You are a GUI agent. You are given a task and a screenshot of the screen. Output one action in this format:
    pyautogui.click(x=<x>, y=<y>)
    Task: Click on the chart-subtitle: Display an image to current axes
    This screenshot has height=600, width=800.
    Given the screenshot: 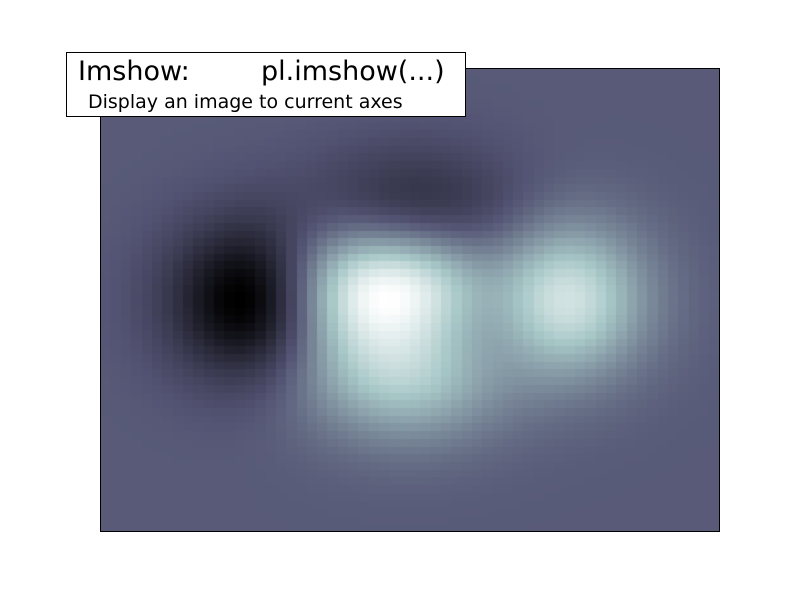 What is the action you would take?
    pyautogui.click(x=245, y=102)
    